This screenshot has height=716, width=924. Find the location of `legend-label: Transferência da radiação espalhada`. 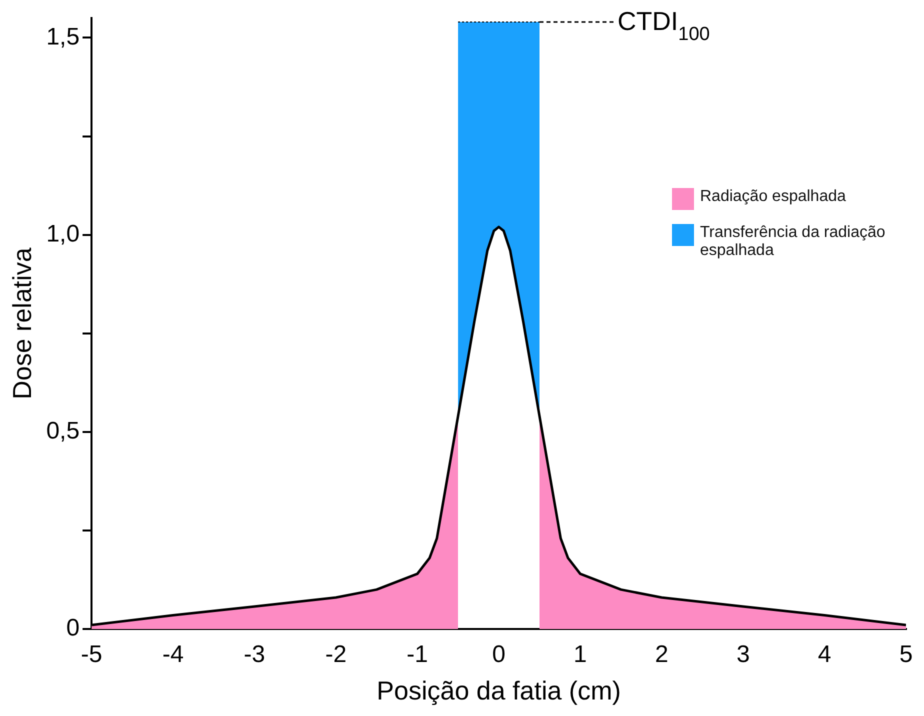

legend-label: Transferência da radiação espalhada is located at coordinates (793, 242).